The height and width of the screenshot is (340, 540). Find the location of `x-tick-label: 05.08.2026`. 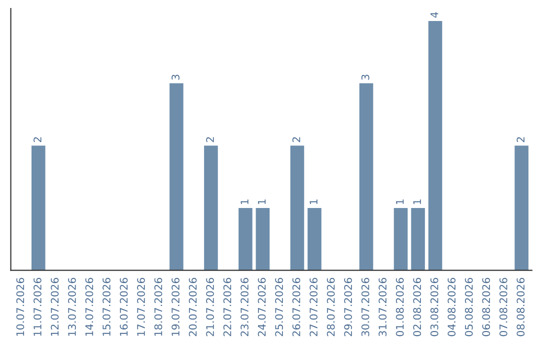

x-tick-label: 05.08.2026 is located at coordinates (468, 307).